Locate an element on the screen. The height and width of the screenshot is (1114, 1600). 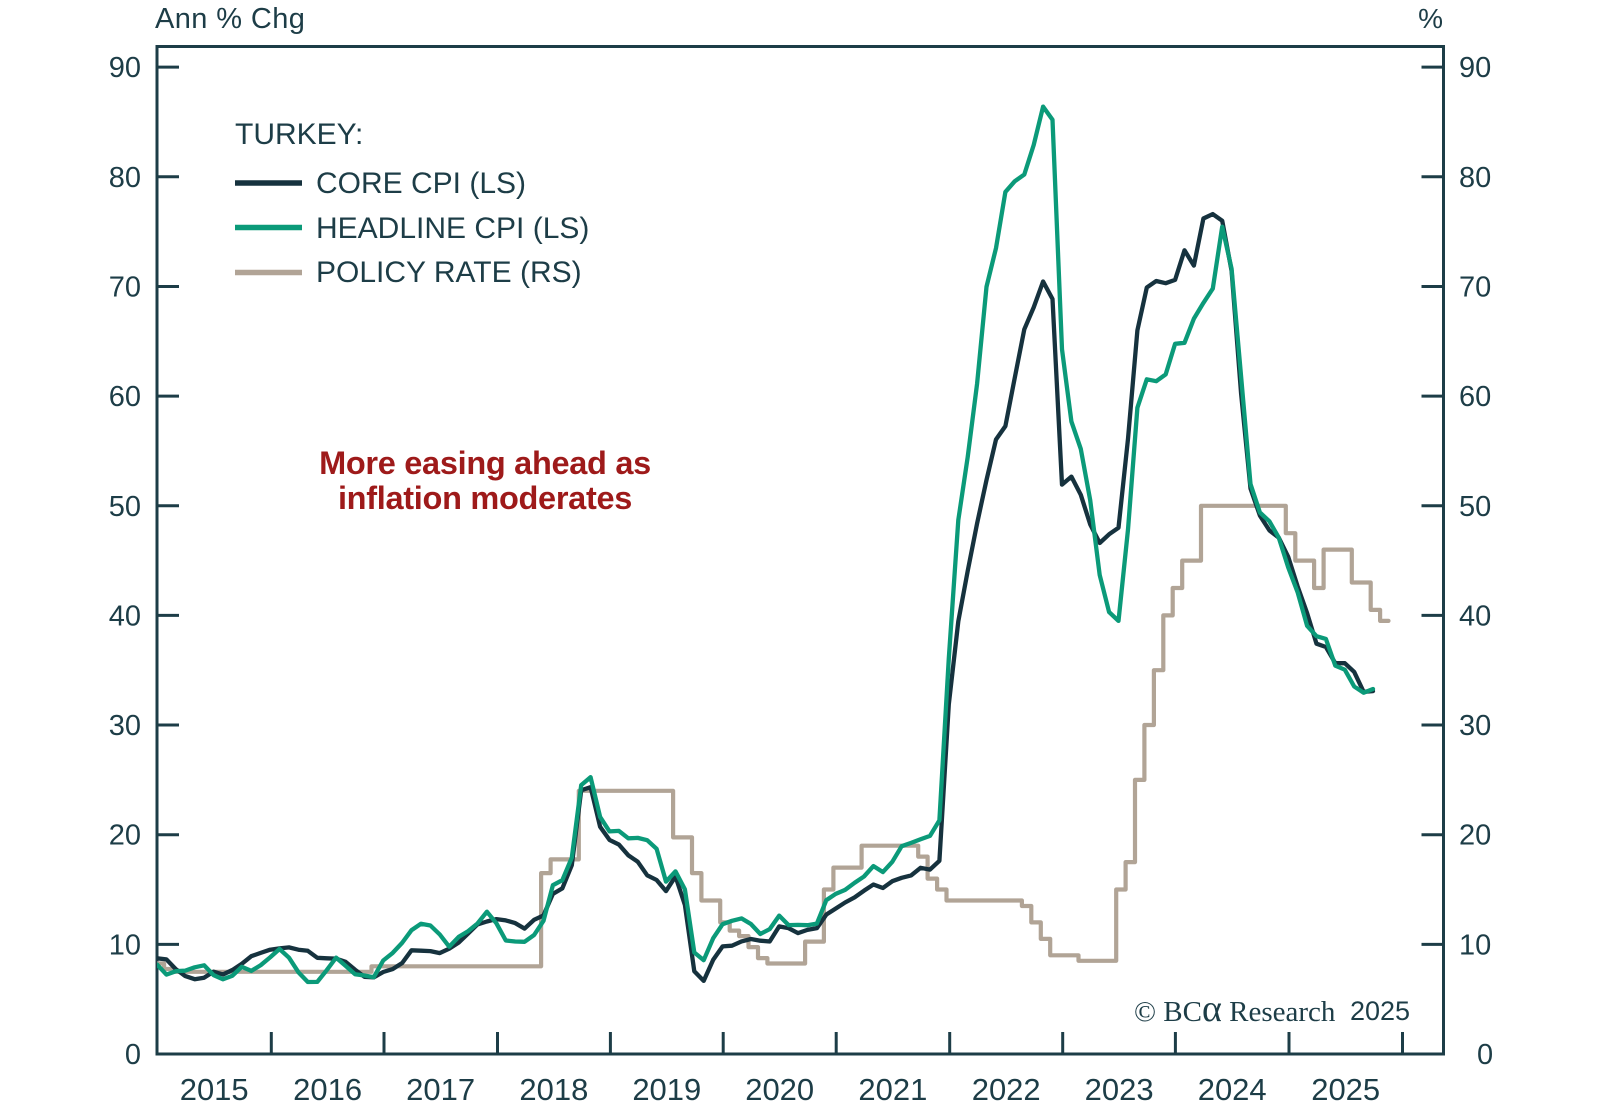
svg-text: 2016 is located at coordinates (327, 1089).